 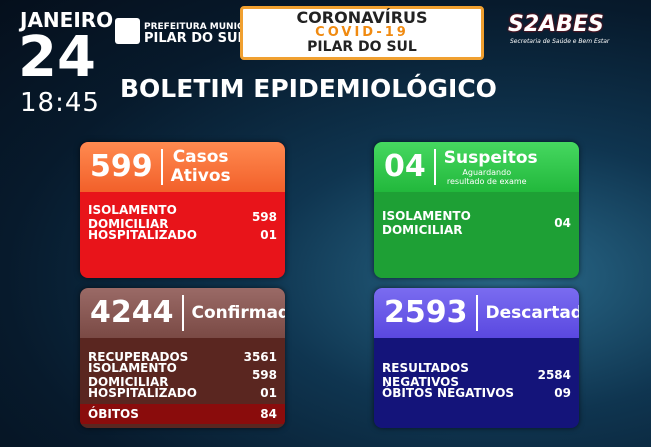 I want to click on card-header: 2593 Descartados, so click(x=476, y=313).